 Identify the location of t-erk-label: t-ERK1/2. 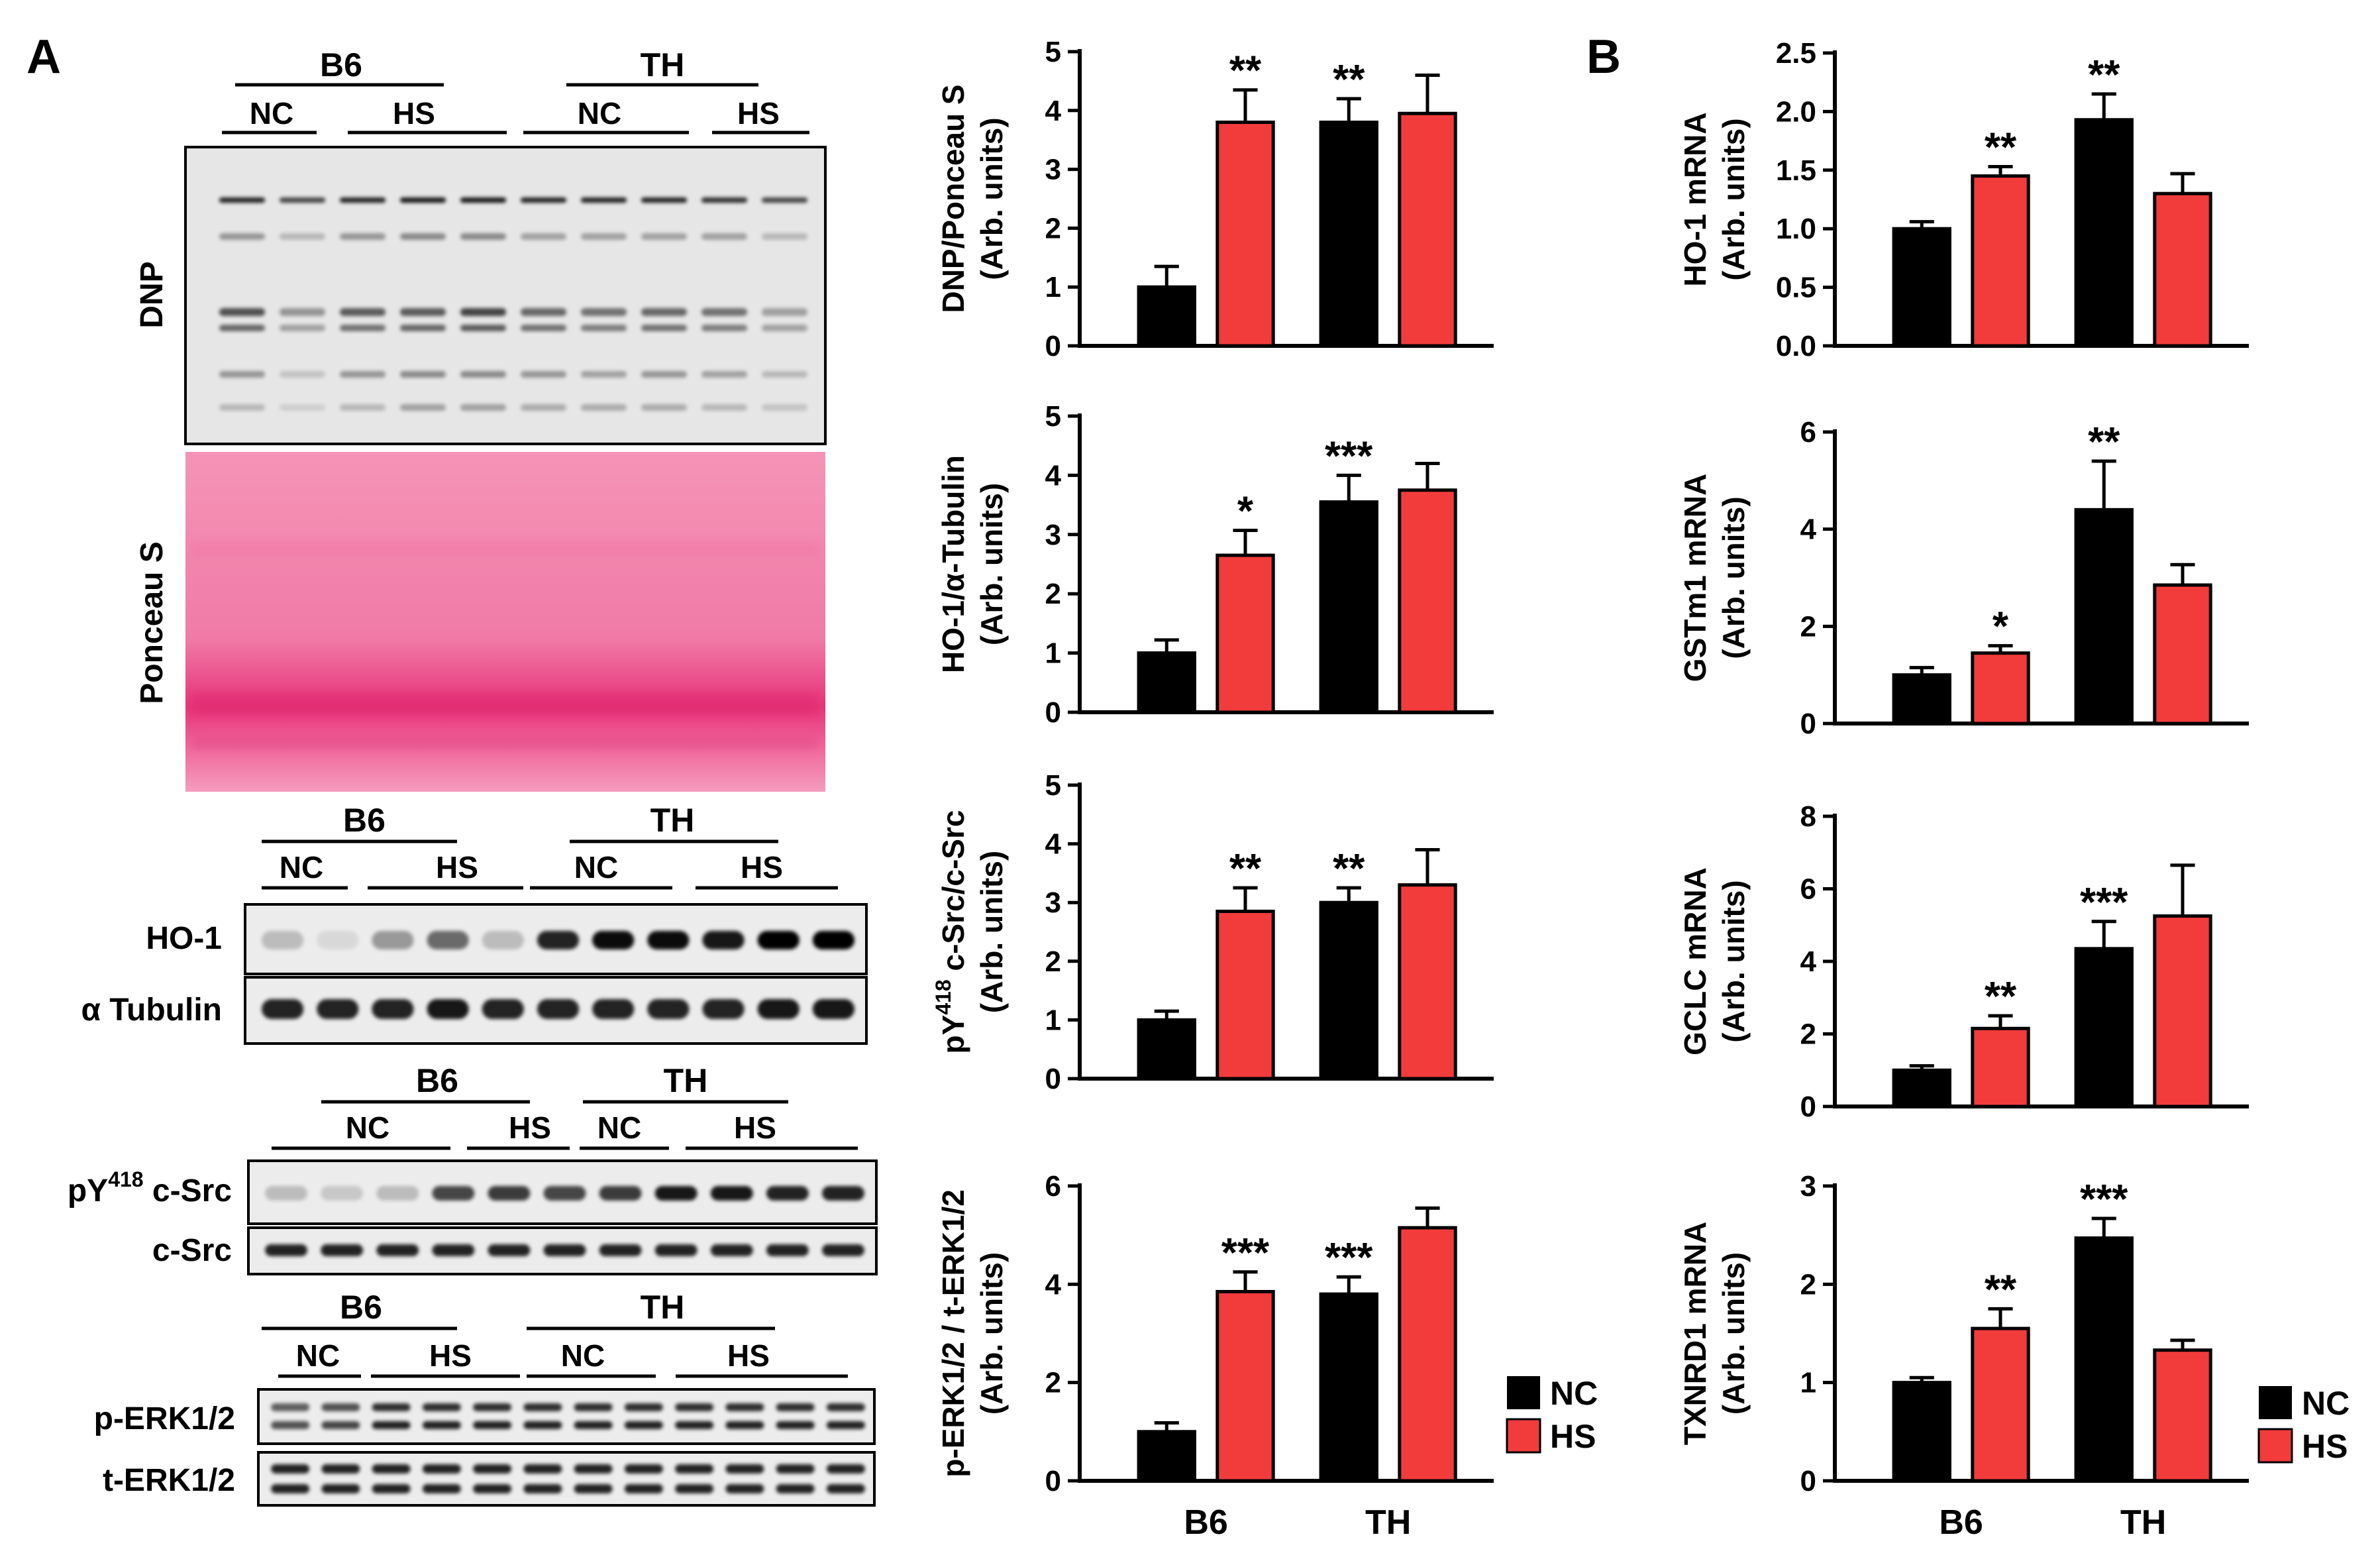
(169, 1480).